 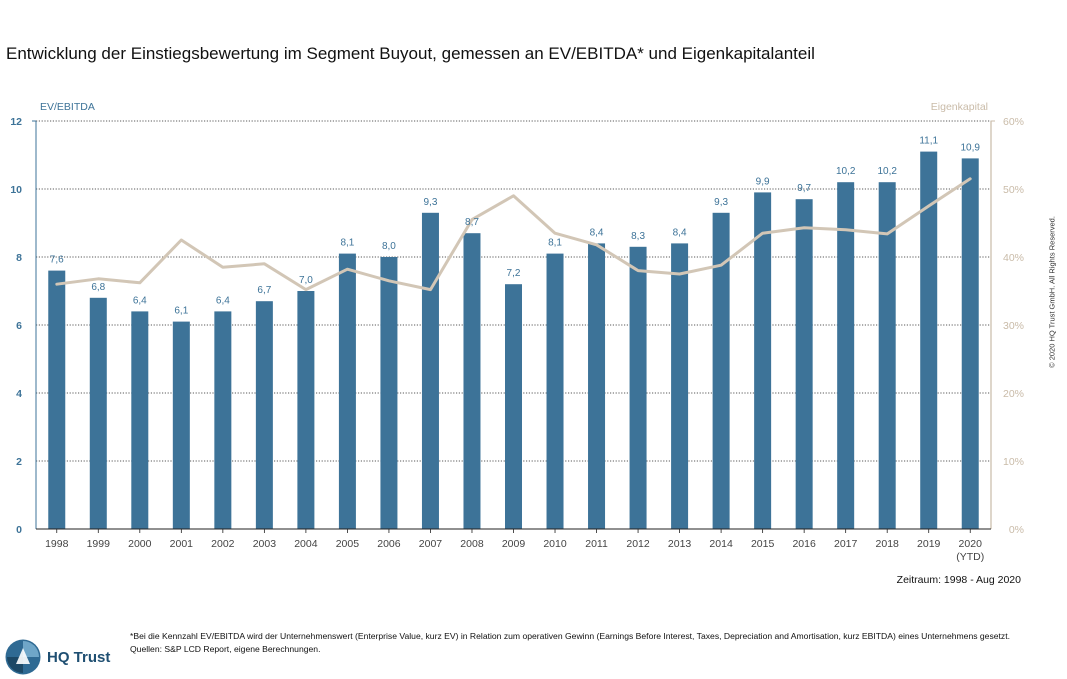 I want to click on y-tick-label-left: 12, so click(x=16, y=122).